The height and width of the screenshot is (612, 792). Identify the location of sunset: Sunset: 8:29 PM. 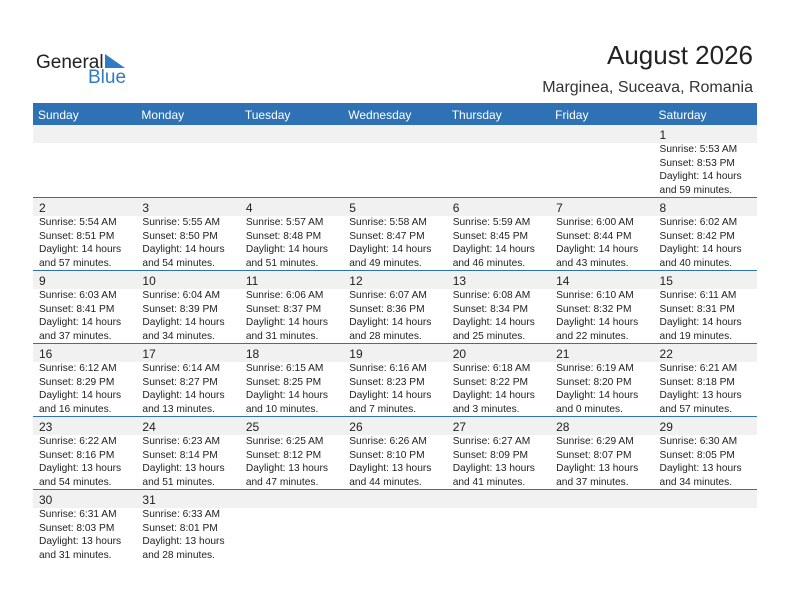
(77, 382).